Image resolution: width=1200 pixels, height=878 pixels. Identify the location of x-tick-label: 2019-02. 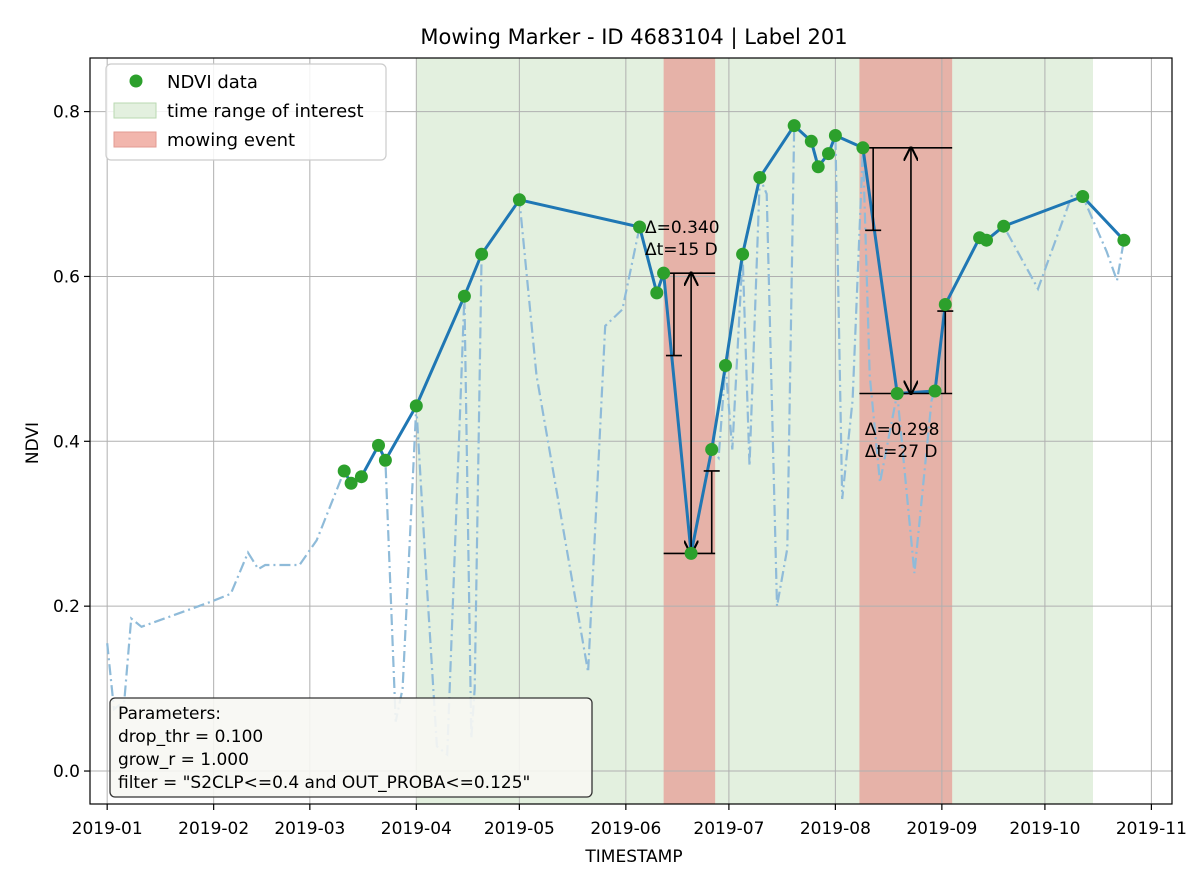
(213, 829).